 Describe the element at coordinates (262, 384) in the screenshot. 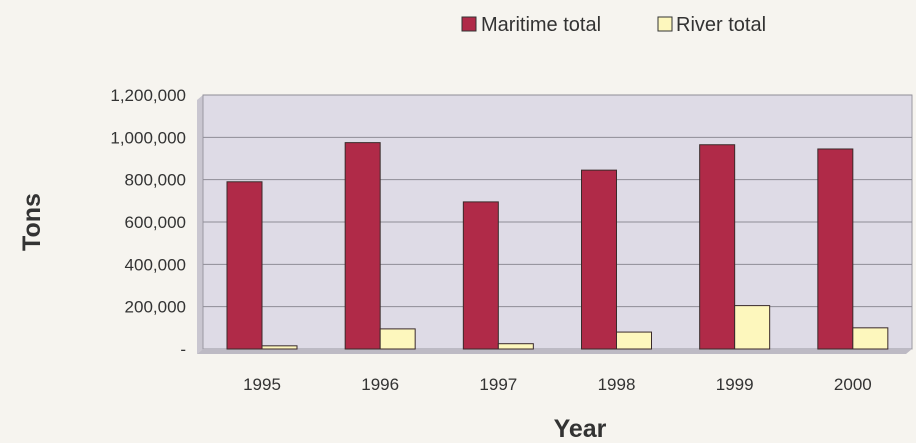

I see `x-tick-label: 1995` at that location.